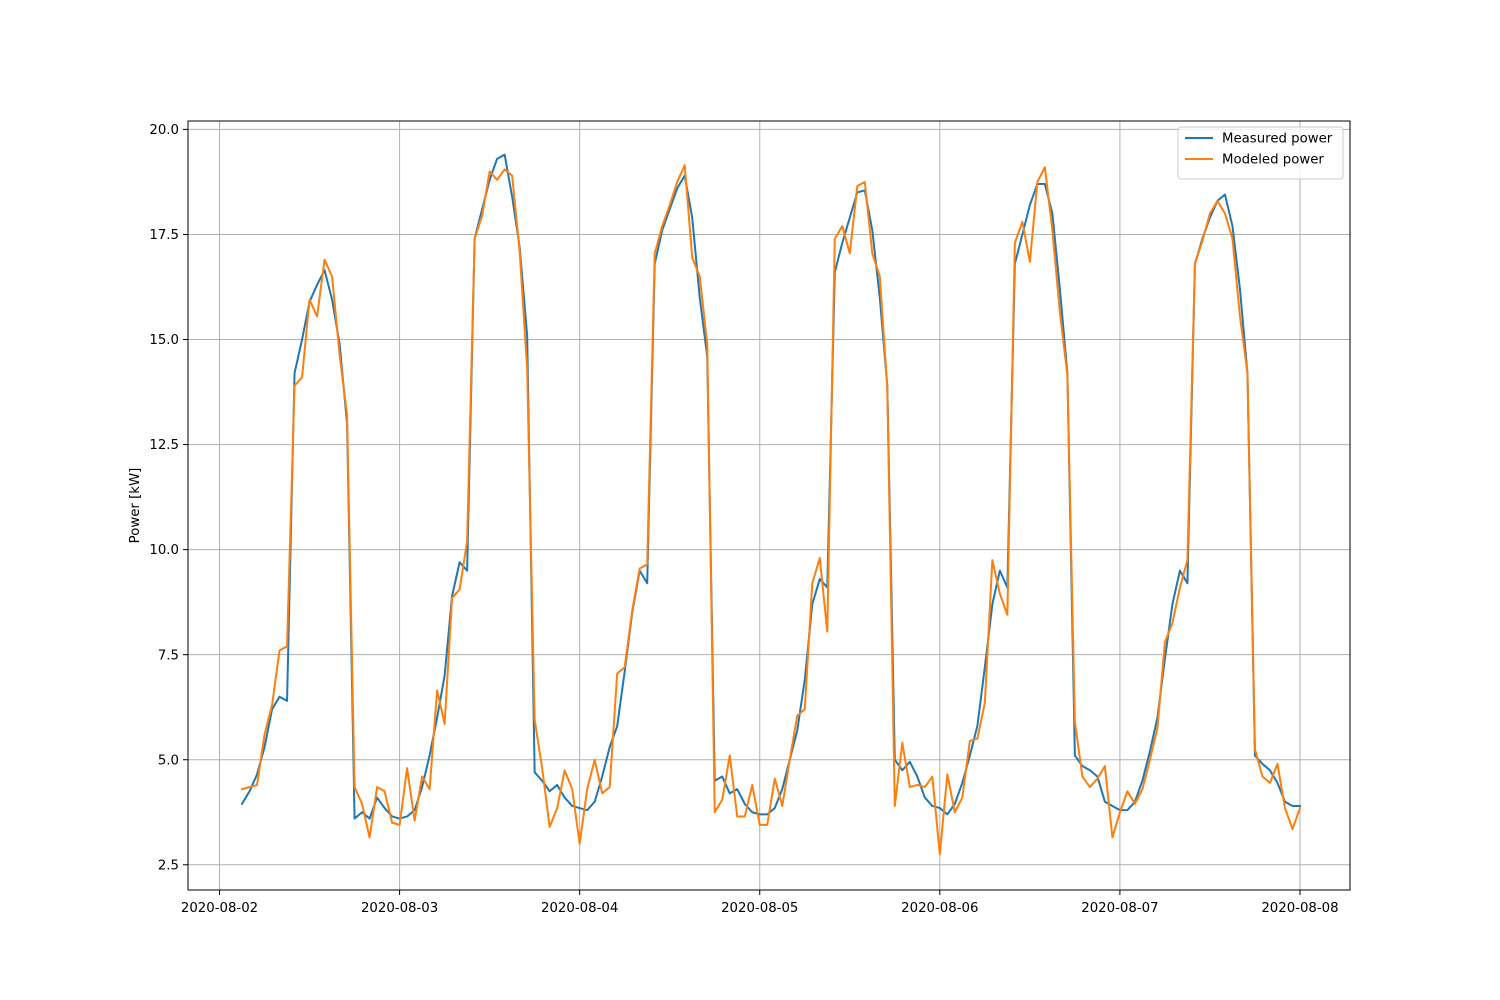  Describe the element at coordinates (168, 865) in the screenshot. I see `y-tick-label: 2.5` at that location.